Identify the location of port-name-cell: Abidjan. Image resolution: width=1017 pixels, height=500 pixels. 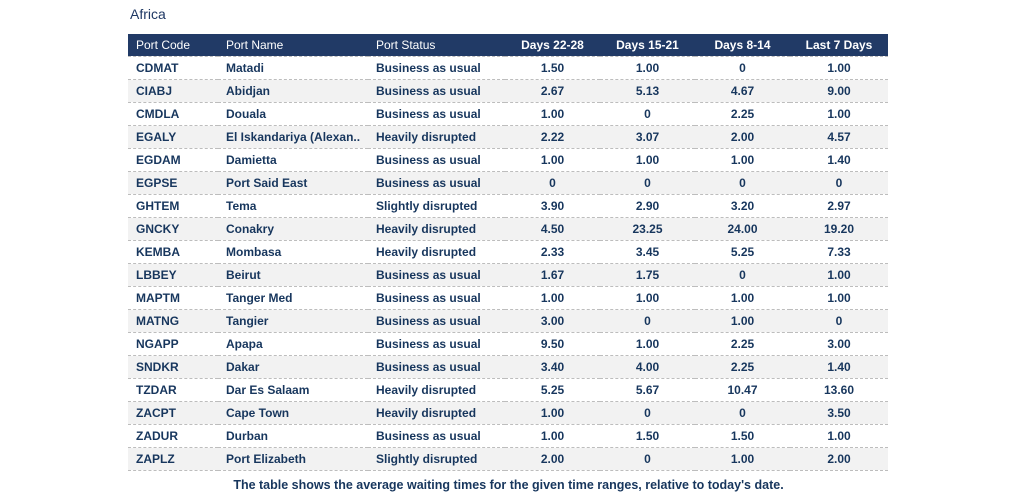
(293, 91).